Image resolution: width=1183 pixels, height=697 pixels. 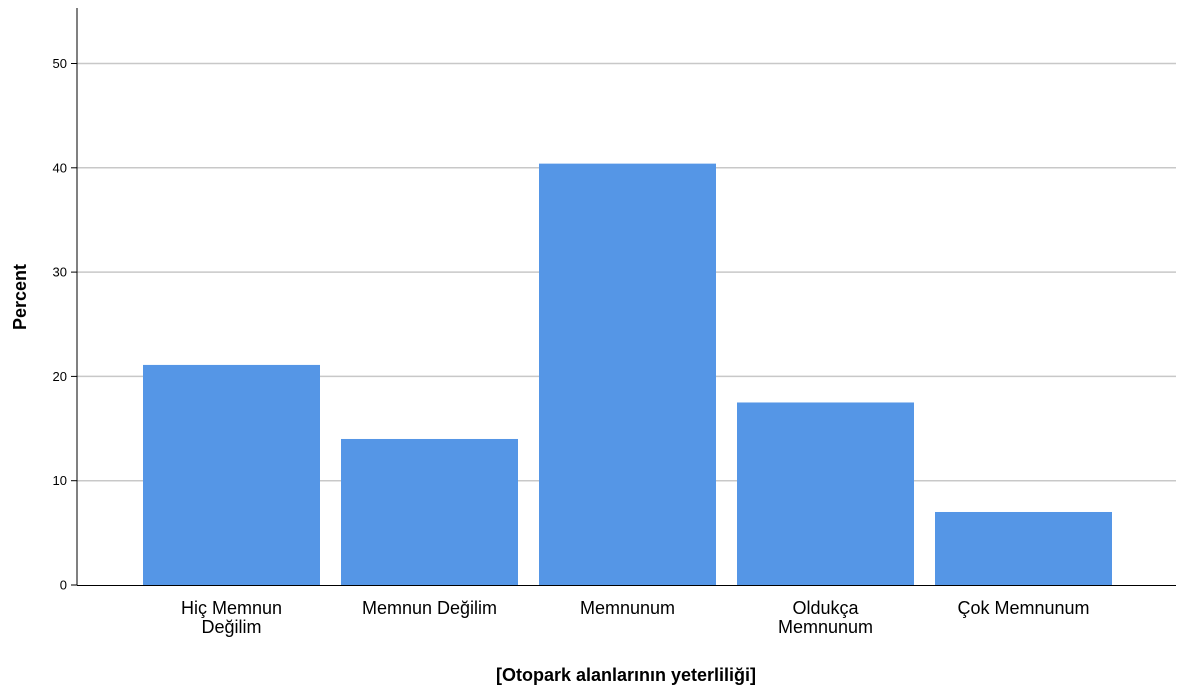 I want to click on x-tick-label: Çok Memnunum, so click(x=1023, y=608).